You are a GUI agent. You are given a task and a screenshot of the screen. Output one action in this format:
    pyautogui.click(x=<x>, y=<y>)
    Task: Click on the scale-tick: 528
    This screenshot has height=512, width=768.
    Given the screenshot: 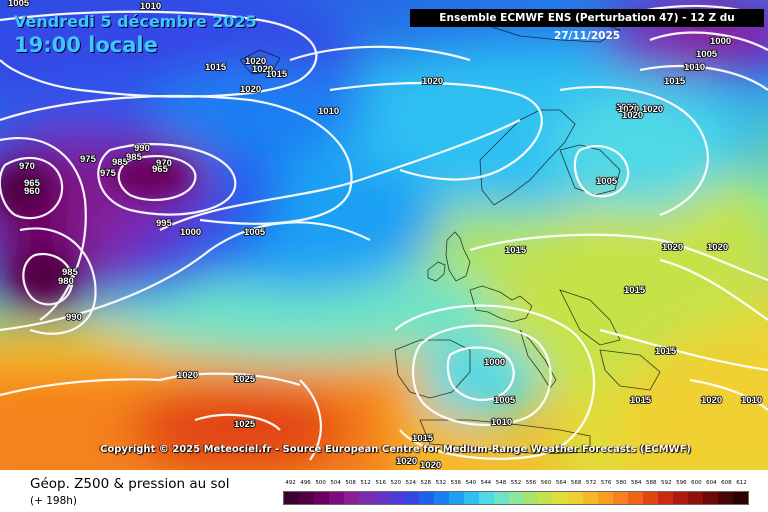 What is the action you would take?
    pyautogui.click(x=426, y=483)
    